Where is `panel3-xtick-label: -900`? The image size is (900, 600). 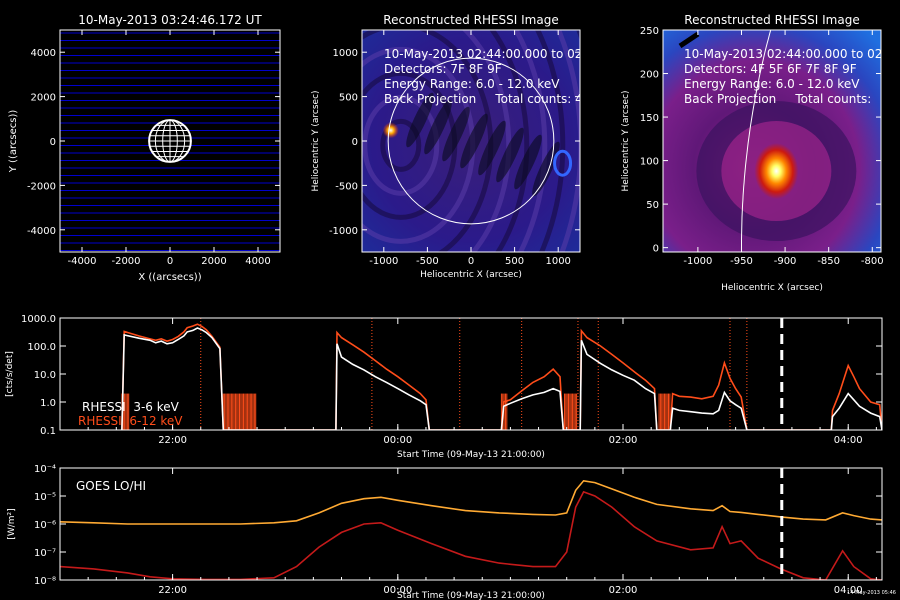 panel3-xtick-label: -900 is located at coordinates (785, 261).